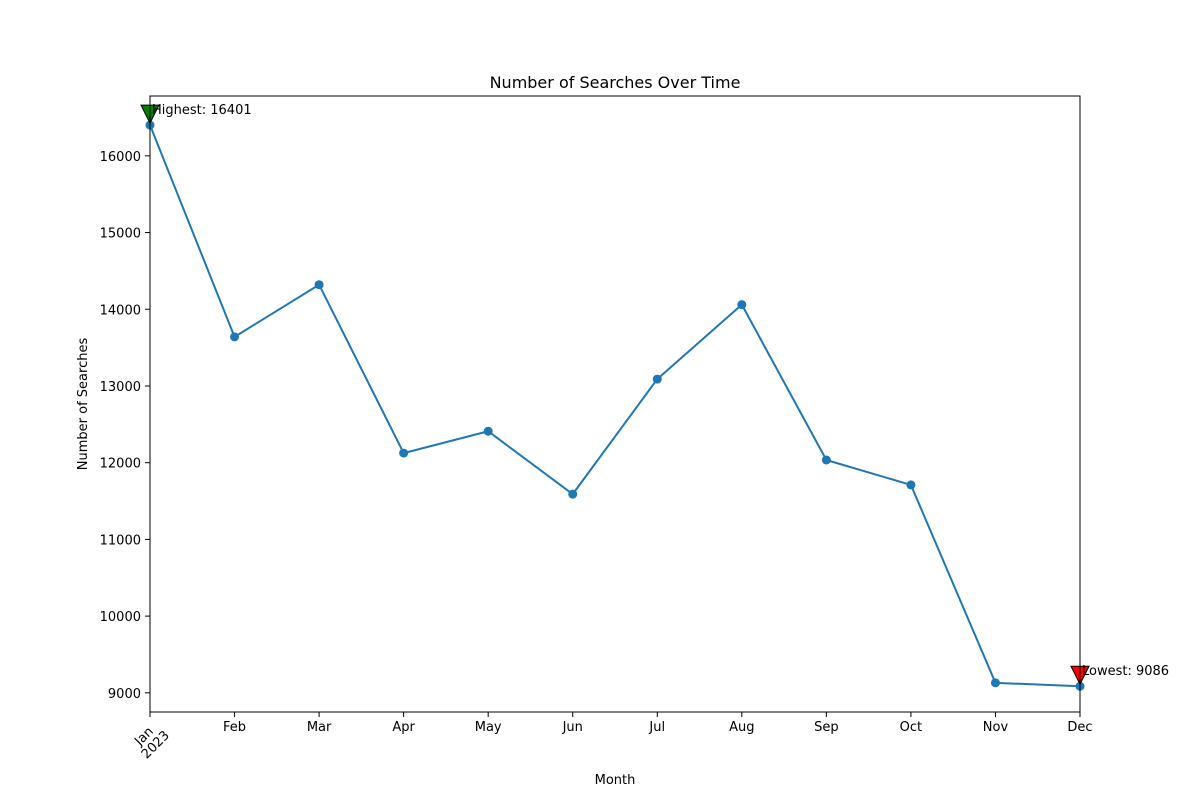 This screenshot has width=1200, height=800. What do you see at coordinates (120, 540) in the screenshot?
I see `y-tick-label: 11000` at bounding box center [120, 540].